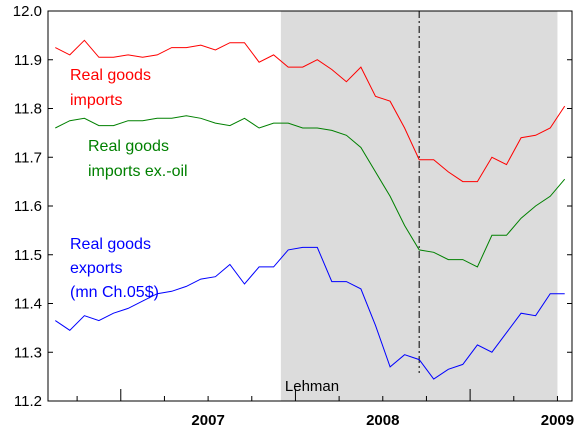 Image resolution: width=576 pixels, height=437 pixels. I want to click on series-label-imports-ex-oil-line2: imports ex.-oil, so click(138, 171).